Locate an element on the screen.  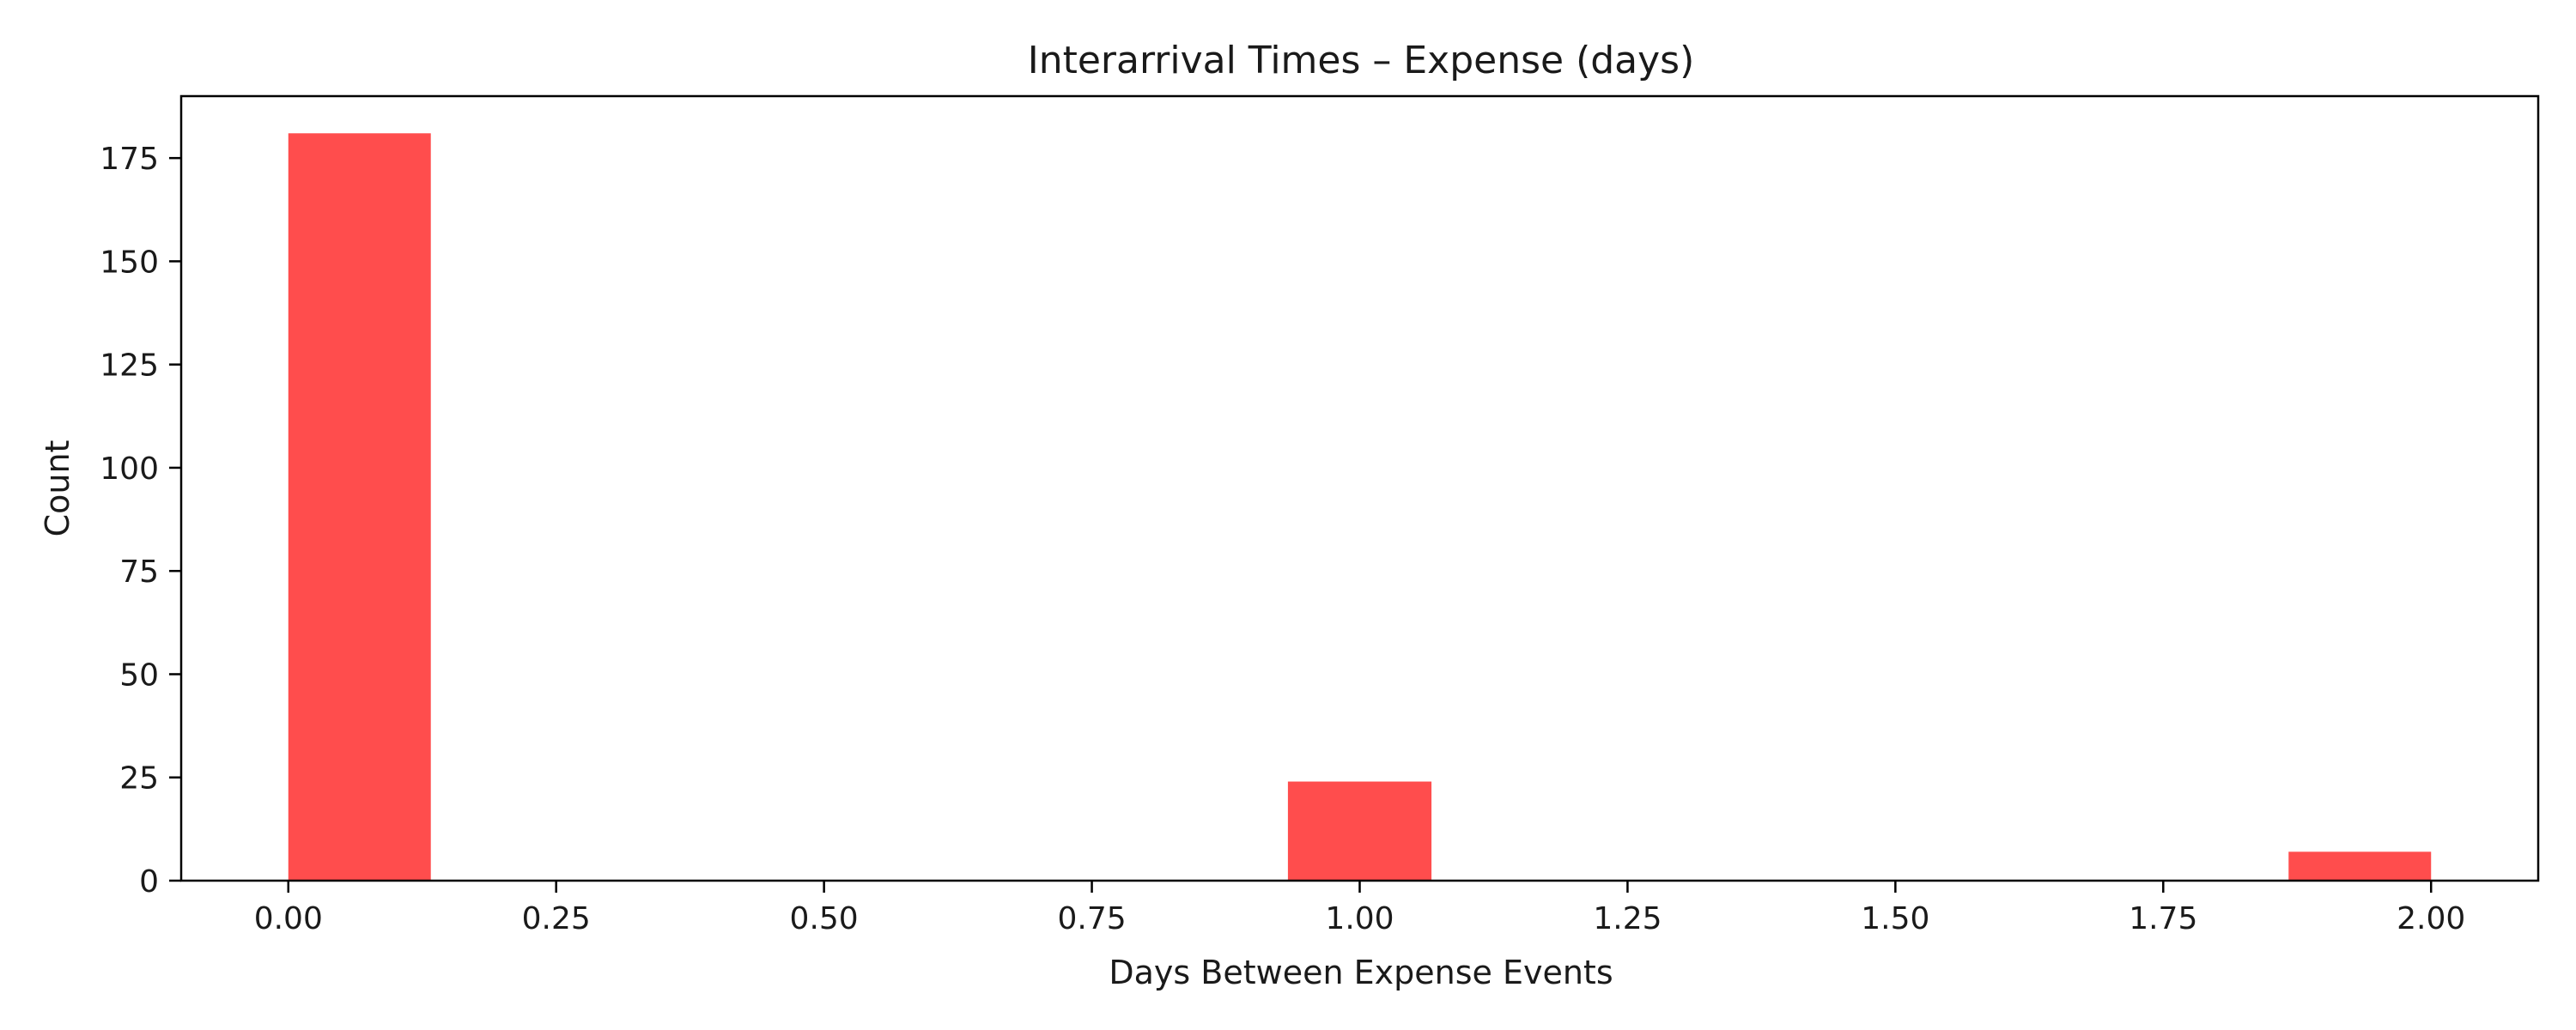
y-tick-label: 125 is located at coordinates (129, 366).